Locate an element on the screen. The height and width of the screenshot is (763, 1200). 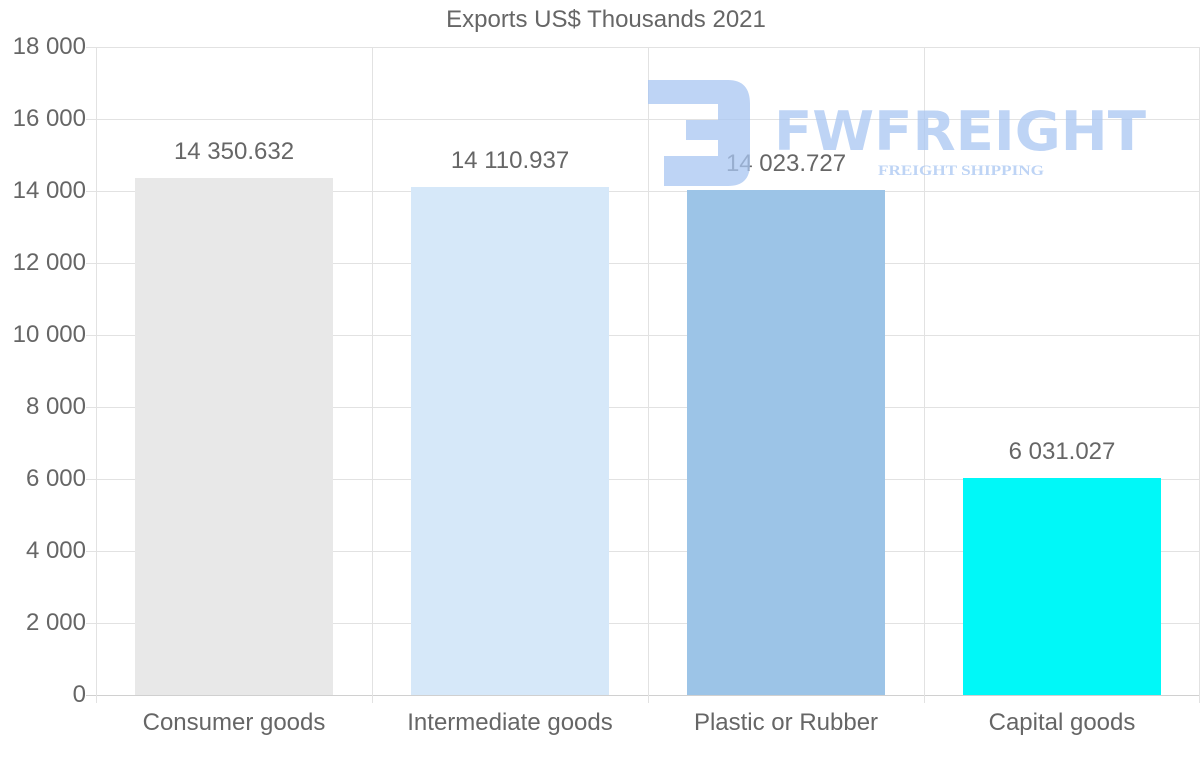
bar-plastic-or-rubber is located at coordinates (786, 442).